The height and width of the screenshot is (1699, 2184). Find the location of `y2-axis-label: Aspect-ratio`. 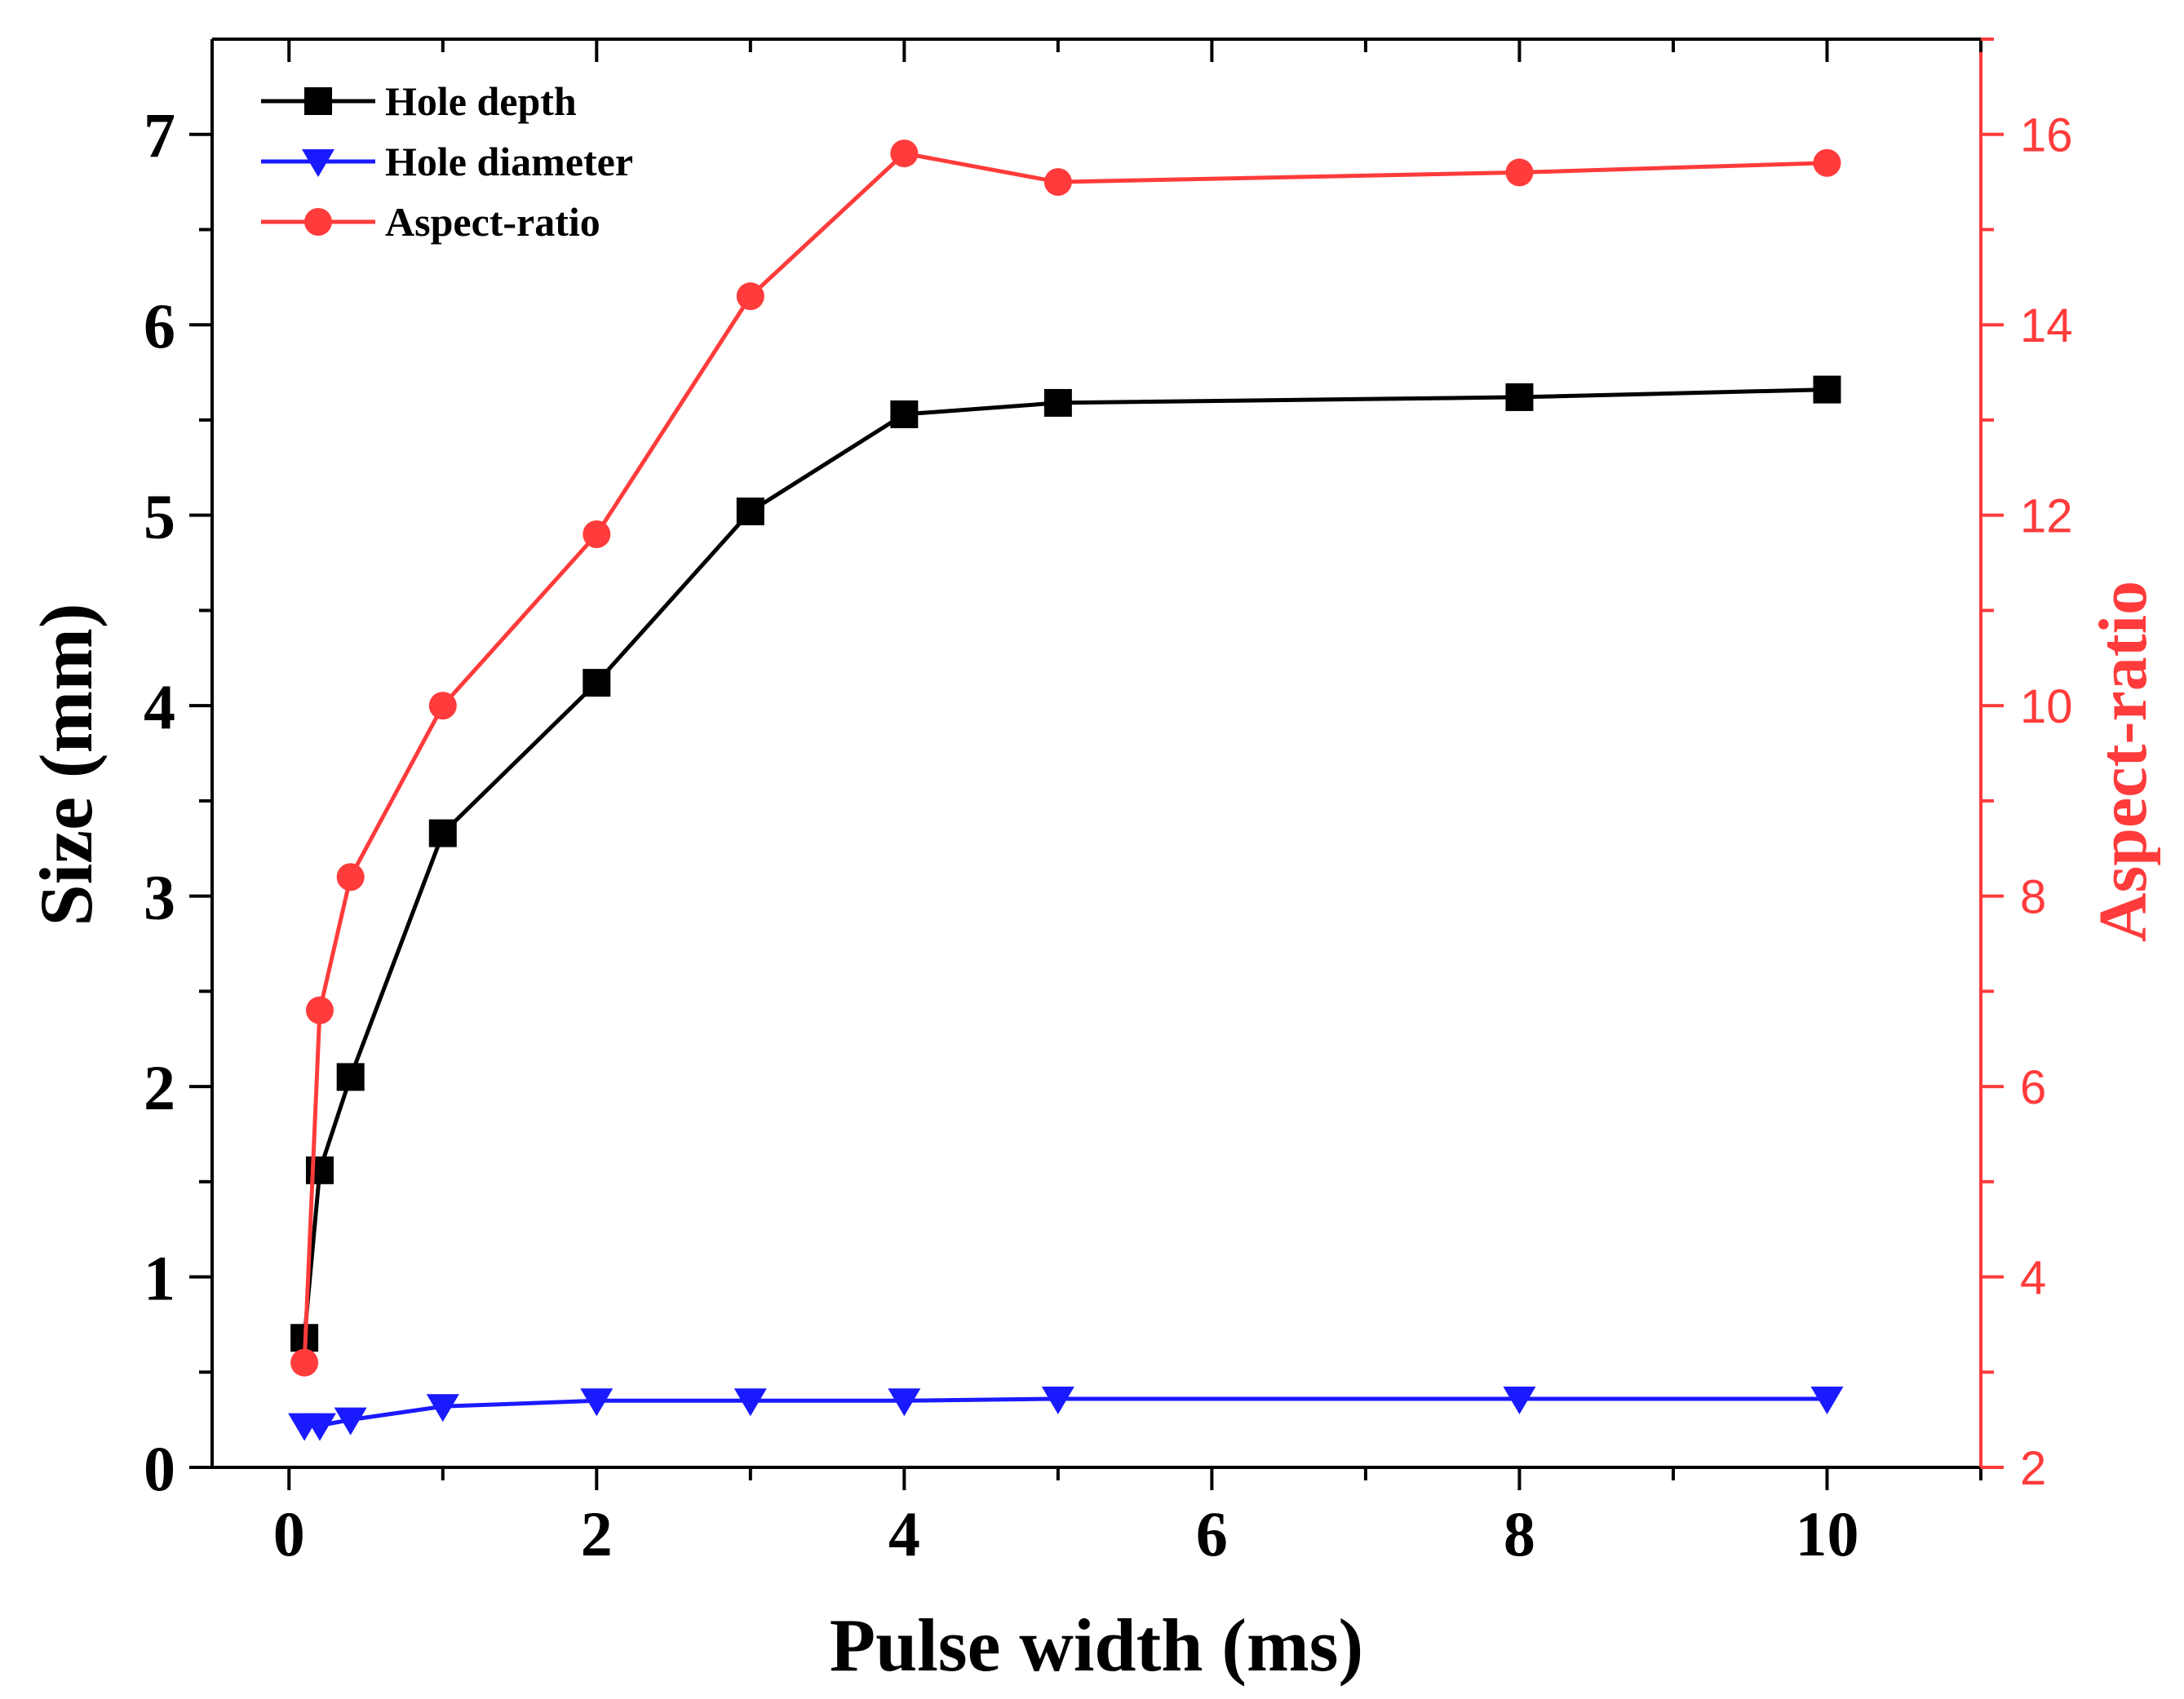

y2-axis-label: Aspect-ratio is located at coordinates (2123, 761).